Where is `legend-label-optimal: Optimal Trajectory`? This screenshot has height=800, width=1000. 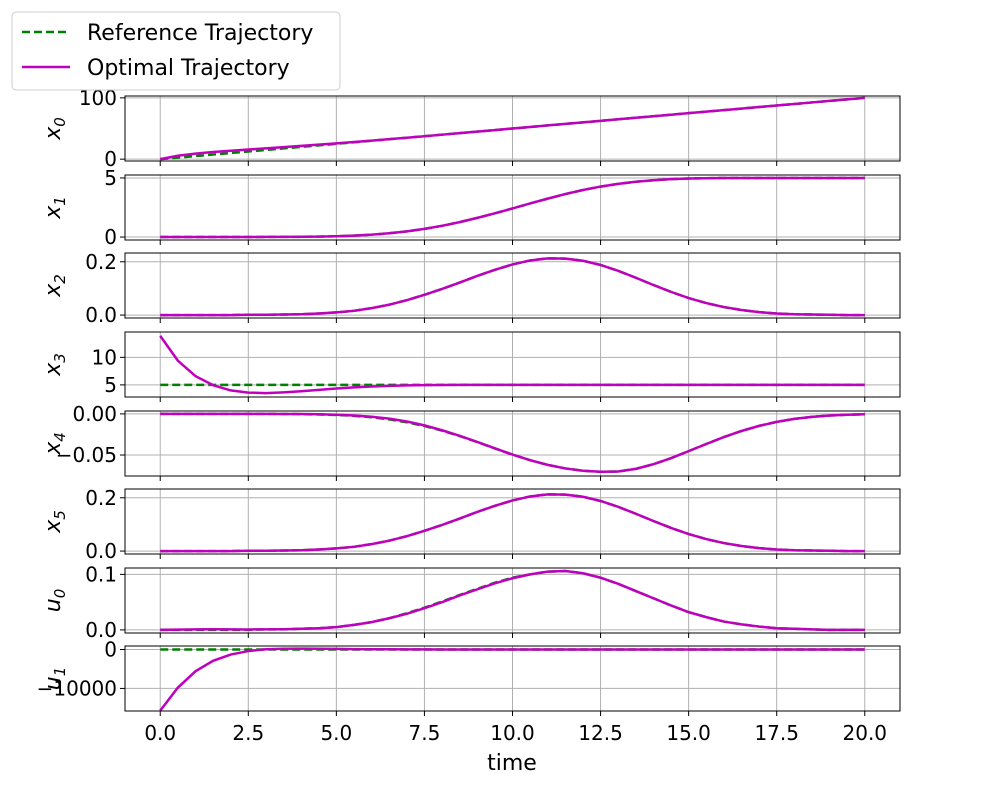
legend-label-optimal: Optimal Trajectory is located at coordinates (188, 68).